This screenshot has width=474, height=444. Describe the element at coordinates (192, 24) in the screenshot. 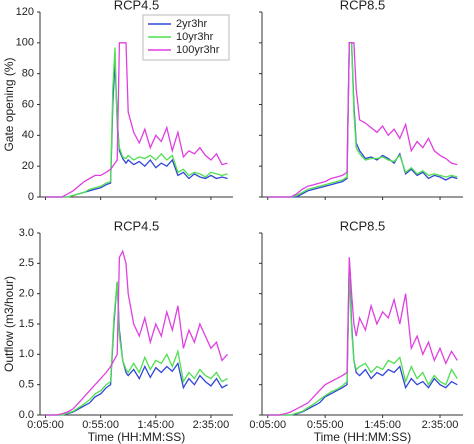

I see `legend-label: 2yr3hr` at that location.